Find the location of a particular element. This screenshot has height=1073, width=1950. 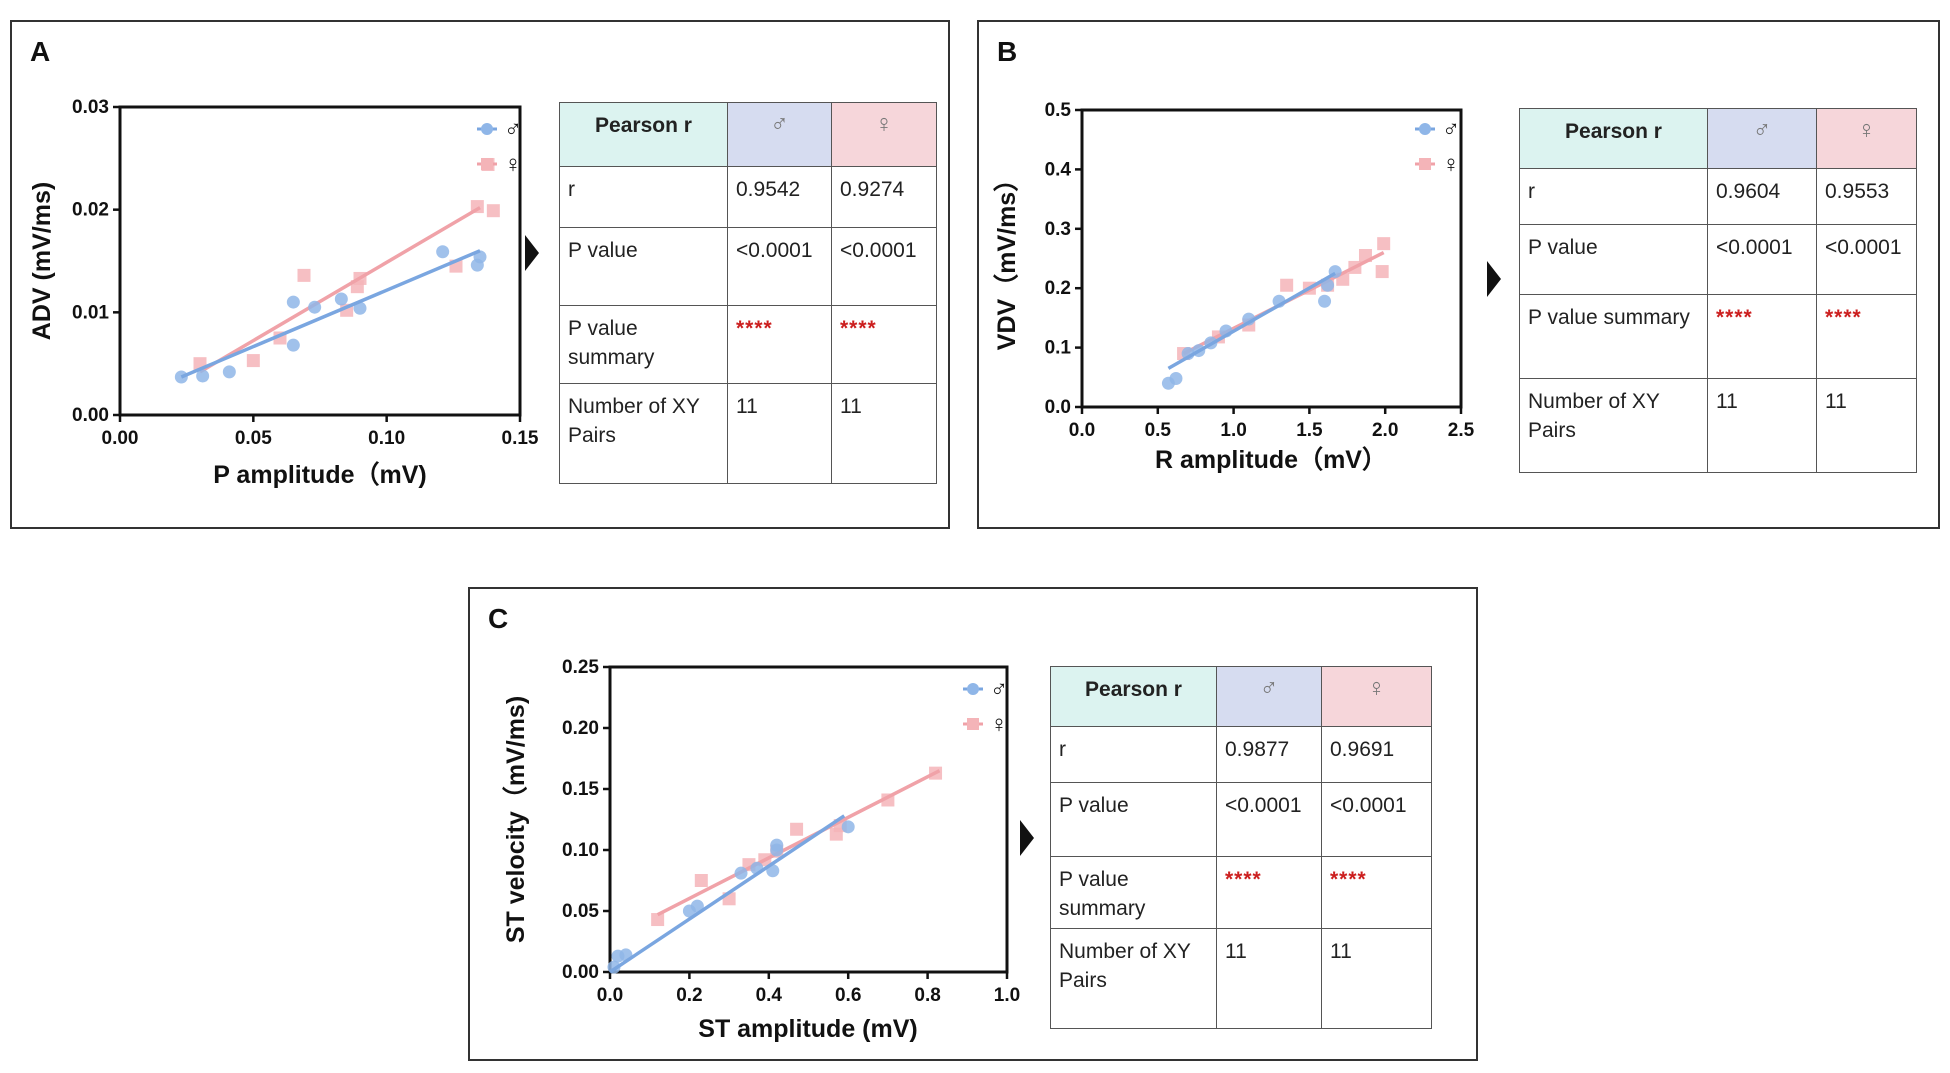

y-tick-label: 0.3 is located at coordinates (1058, 229).